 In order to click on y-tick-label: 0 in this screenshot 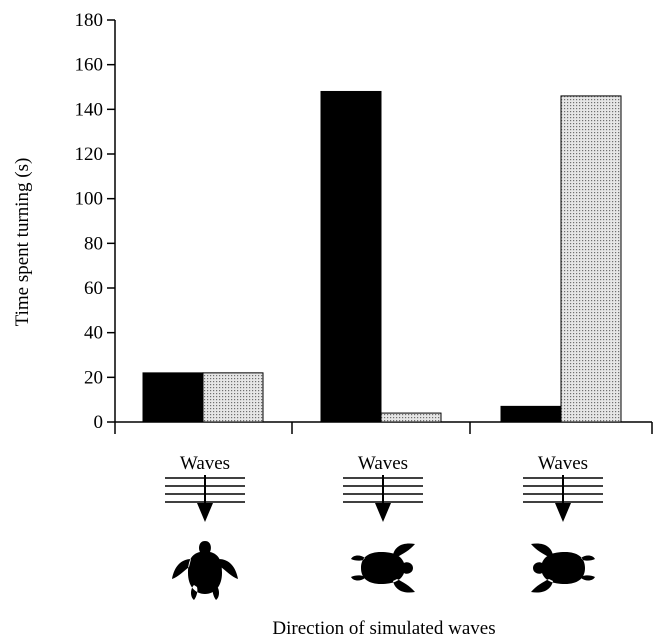, I will do `click(99, 422)`.